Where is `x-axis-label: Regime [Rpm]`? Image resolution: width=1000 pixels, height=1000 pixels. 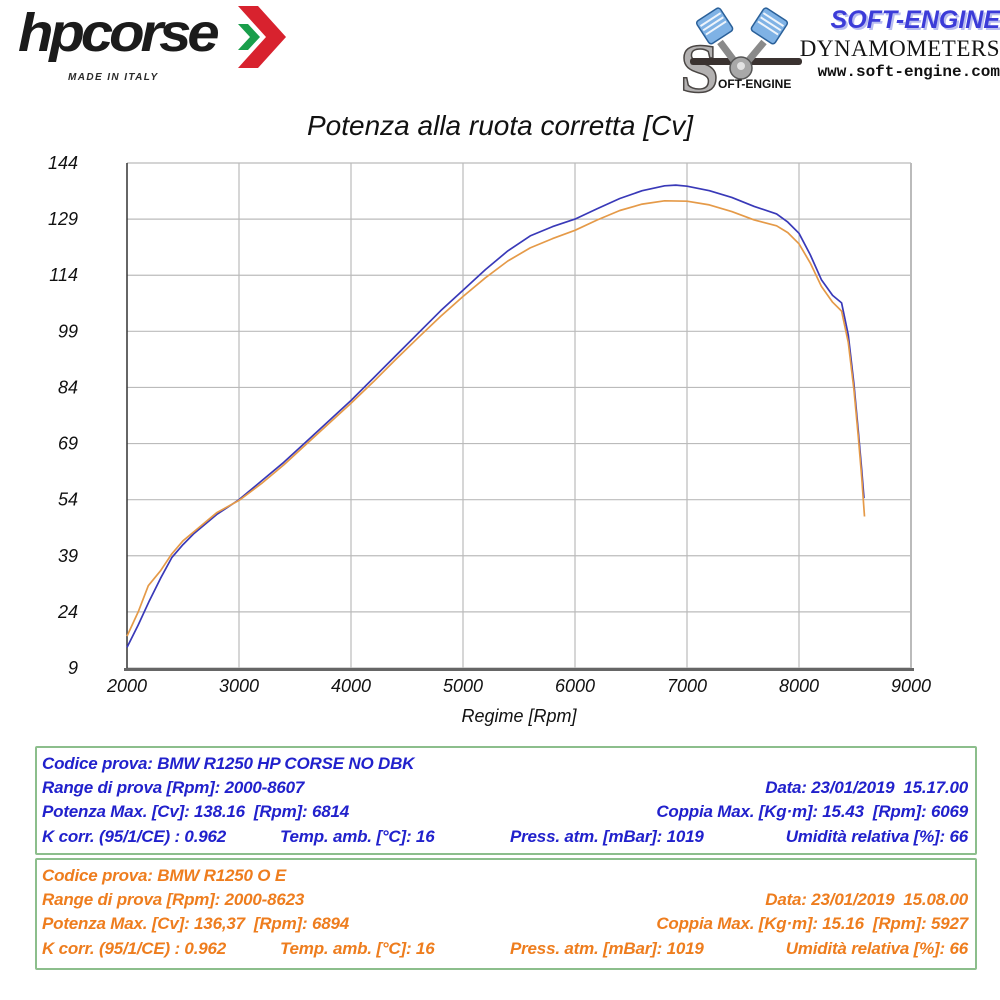
x-axis-label: Regime [Rpm] is located at coordinates (519, 716).